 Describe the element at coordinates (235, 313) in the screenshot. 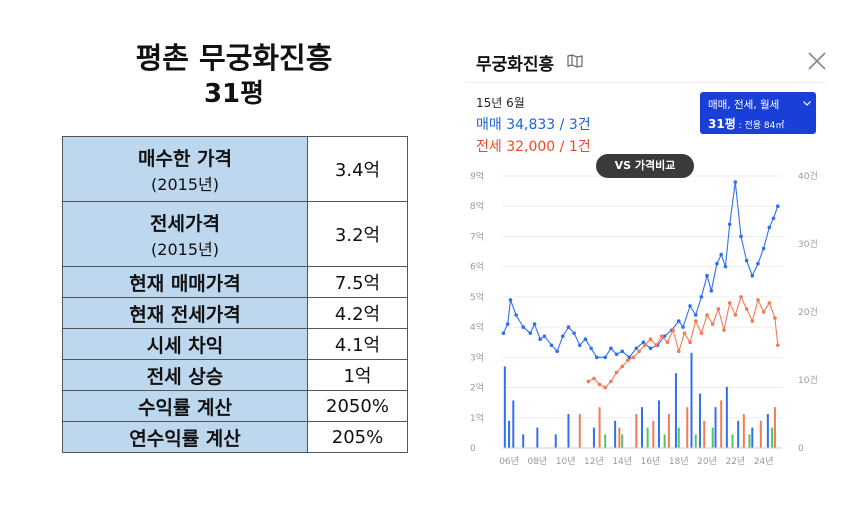

I see `table-row: 현재 전세가격 4.2억` at that location.